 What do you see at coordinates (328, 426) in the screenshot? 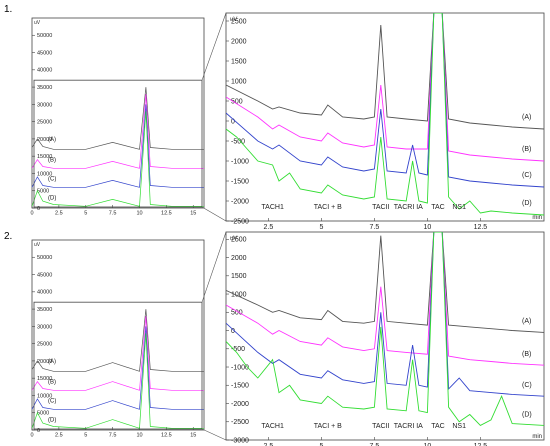
I see `detail-2-peak-label: TACI + B` at bounding box center [328, 426].